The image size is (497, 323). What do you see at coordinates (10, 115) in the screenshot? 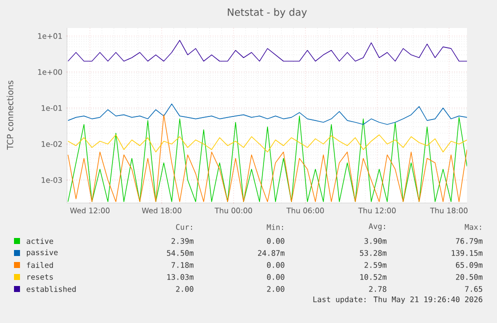
I see `y-axis-title: TCP connections` at bounding box center [10, 115].